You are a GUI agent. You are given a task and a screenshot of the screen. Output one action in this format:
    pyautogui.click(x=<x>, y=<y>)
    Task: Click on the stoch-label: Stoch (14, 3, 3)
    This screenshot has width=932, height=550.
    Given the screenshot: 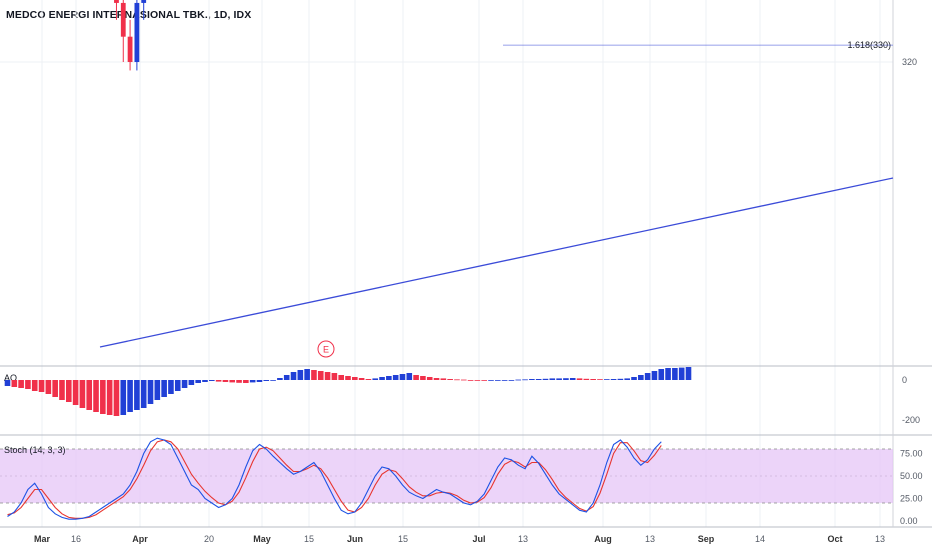 What is the action you would take?
    pyautogui.click(x=35, y=450)
    